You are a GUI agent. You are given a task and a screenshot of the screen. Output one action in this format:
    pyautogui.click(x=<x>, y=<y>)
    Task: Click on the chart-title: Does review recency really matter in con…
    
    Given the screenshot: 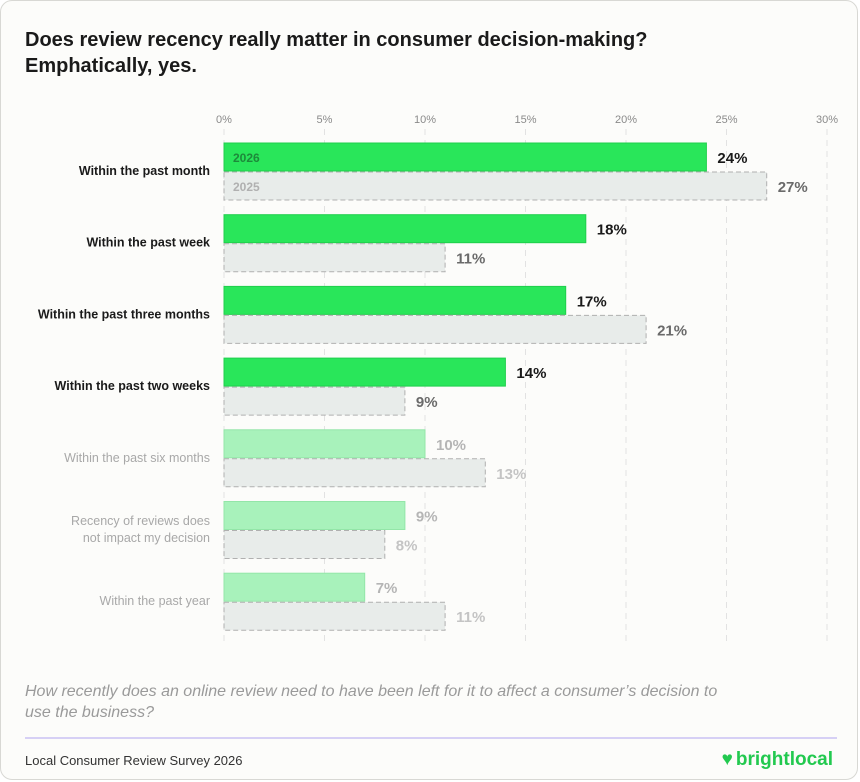 What is the action you would take?
    pyautogui.click(x=336, y=53)
    